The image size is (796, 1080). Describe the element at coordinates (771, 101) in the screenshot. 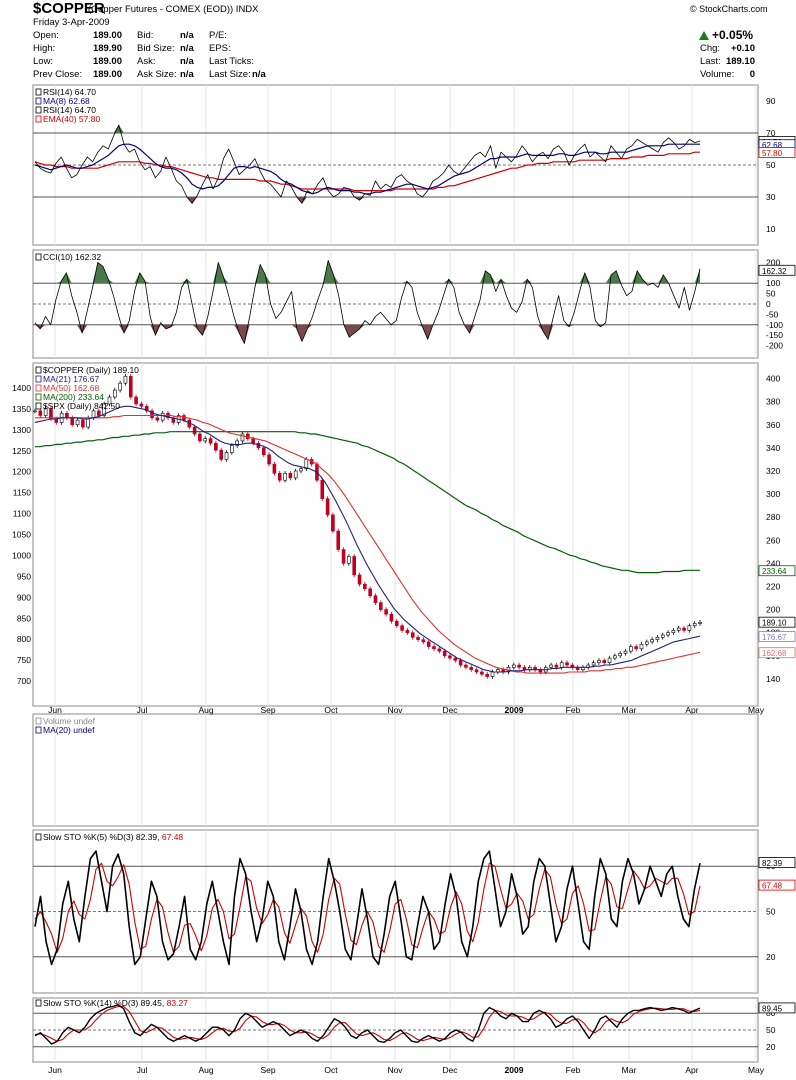

I see `rsi-tick-label: 90` at that location.